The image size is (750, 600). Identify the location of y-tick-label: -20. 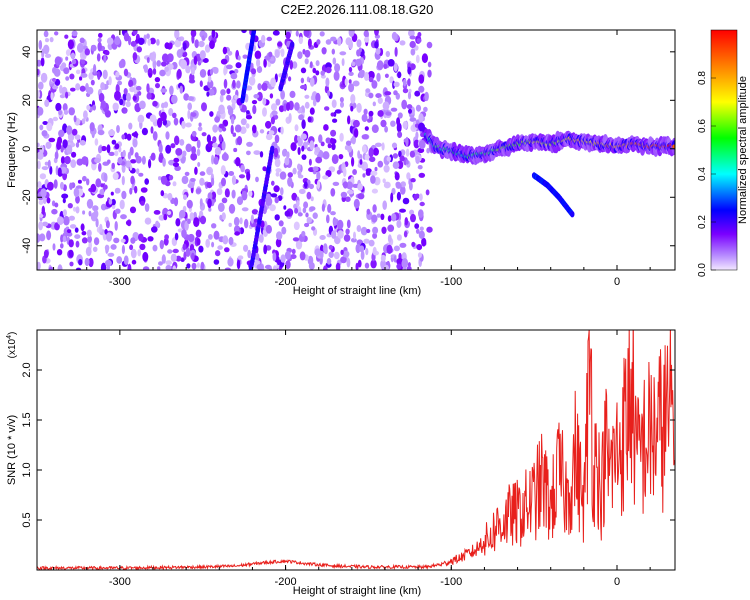
(27, 197).